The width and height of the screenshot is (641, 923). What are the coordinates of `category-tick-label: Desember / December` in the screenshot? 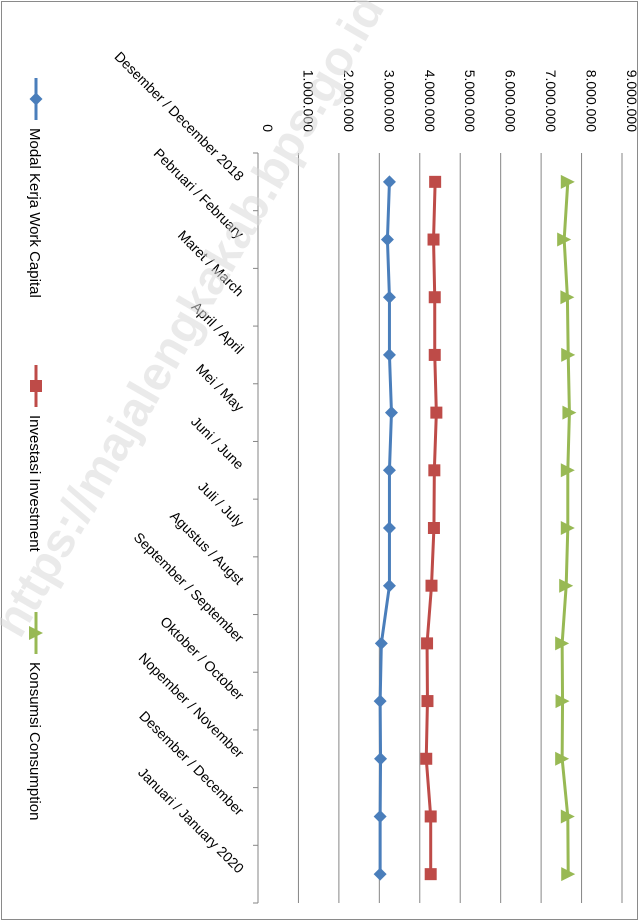 It's located at (191, 763).